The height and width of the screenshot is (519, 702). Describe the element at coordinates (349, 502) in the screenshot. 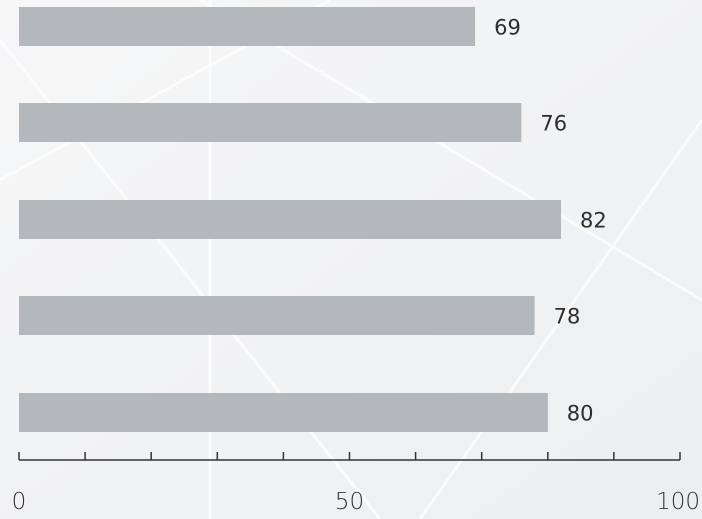

I see `x-tick-label-50: 50` at that location.